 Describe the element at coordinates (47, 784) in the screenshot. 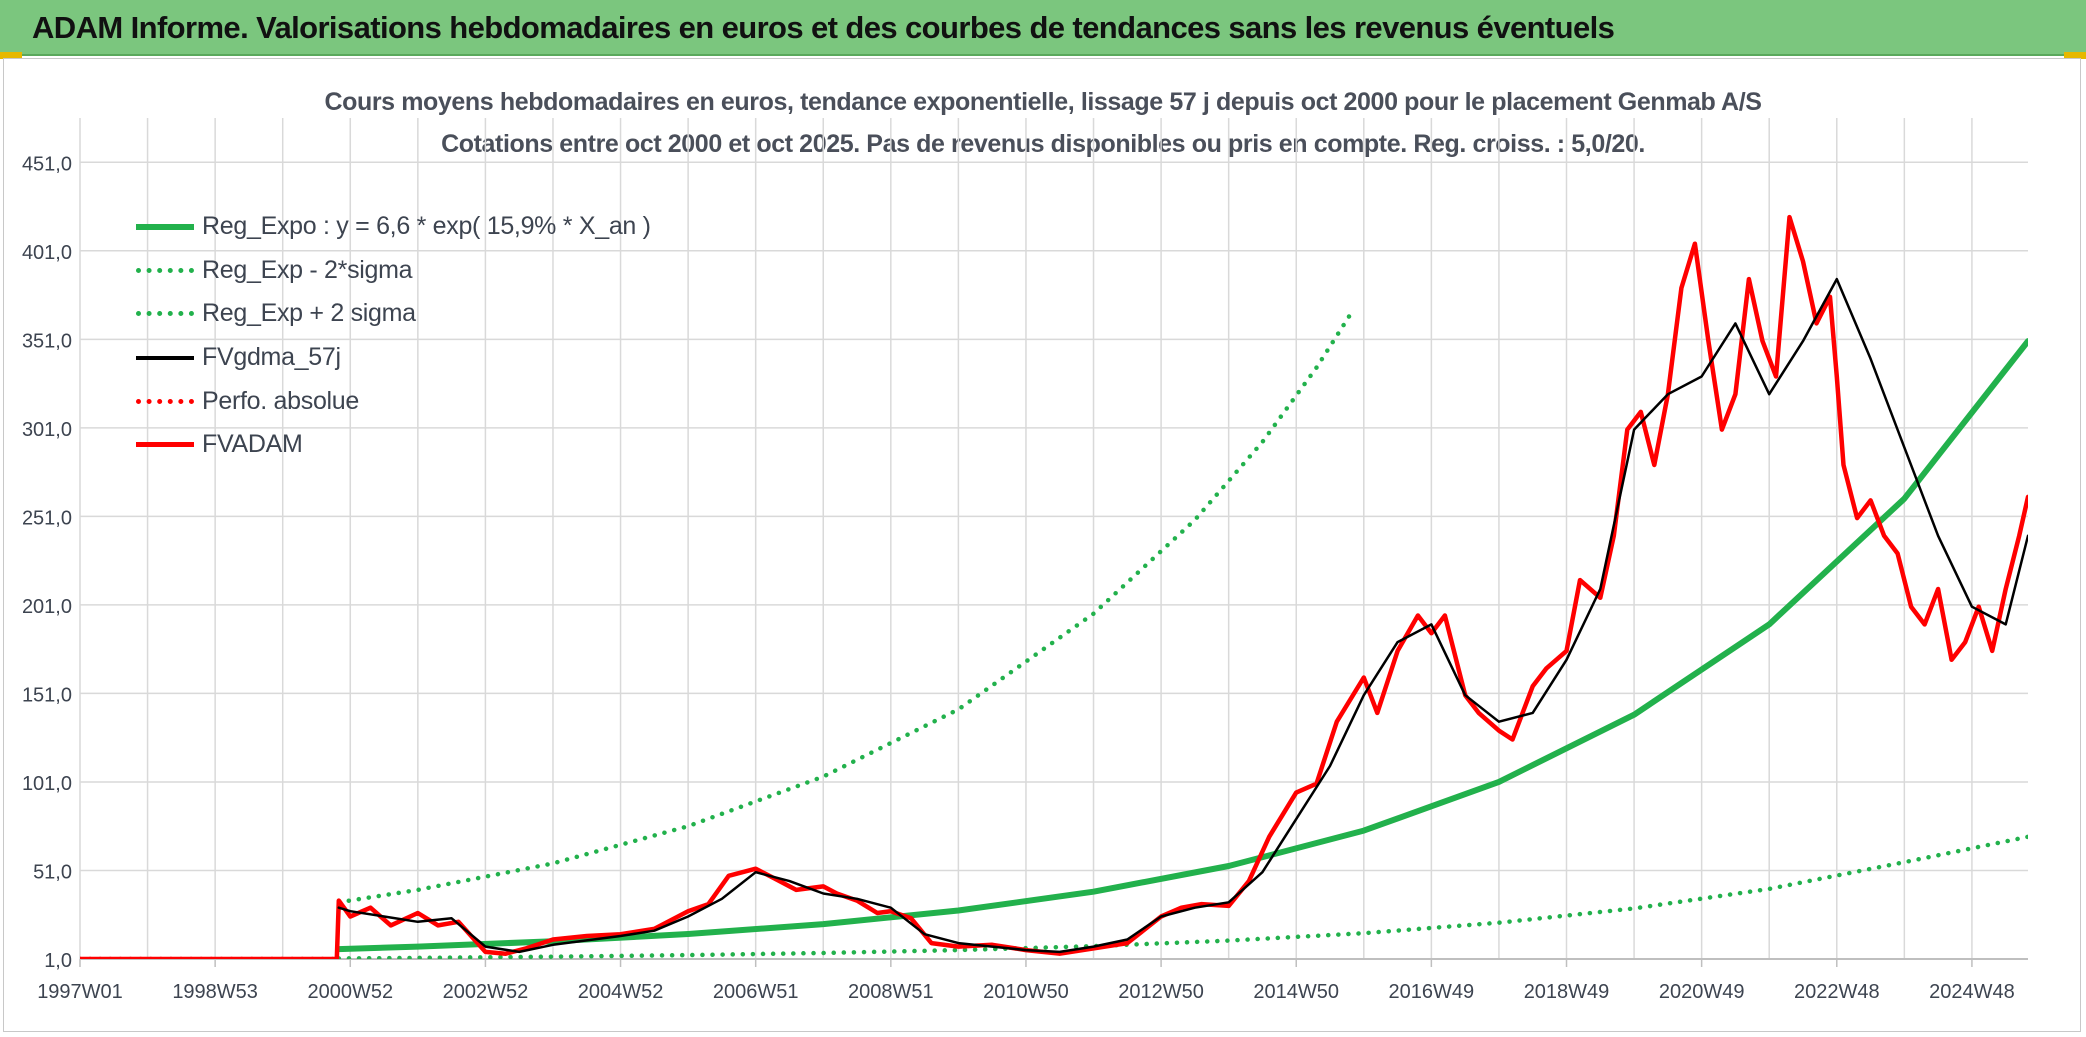

I see `y-tick-label: 101,0` at that location.